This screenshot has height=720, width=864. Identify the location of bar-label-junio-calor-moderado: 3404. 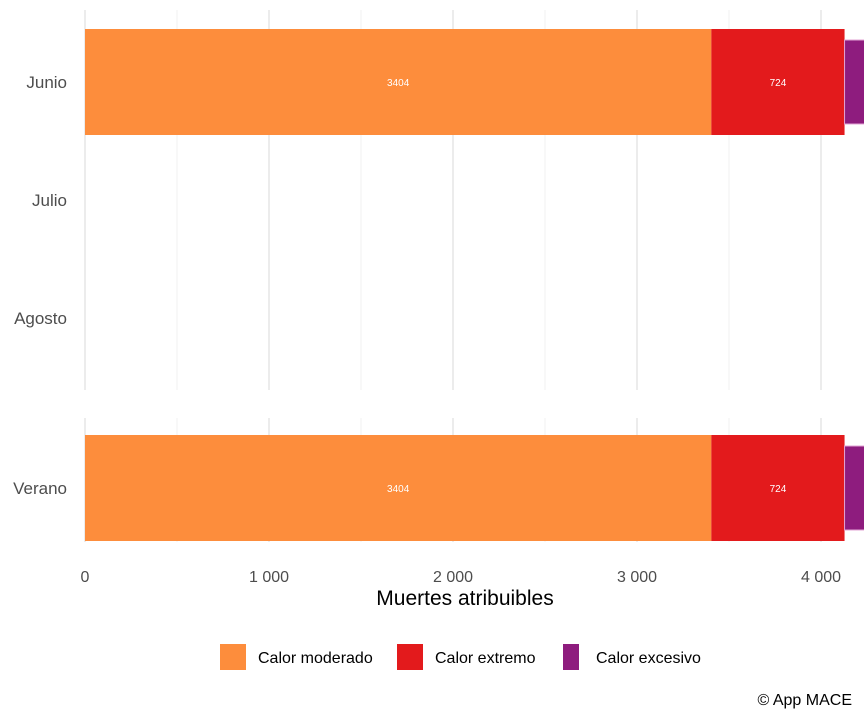
(398, 83).